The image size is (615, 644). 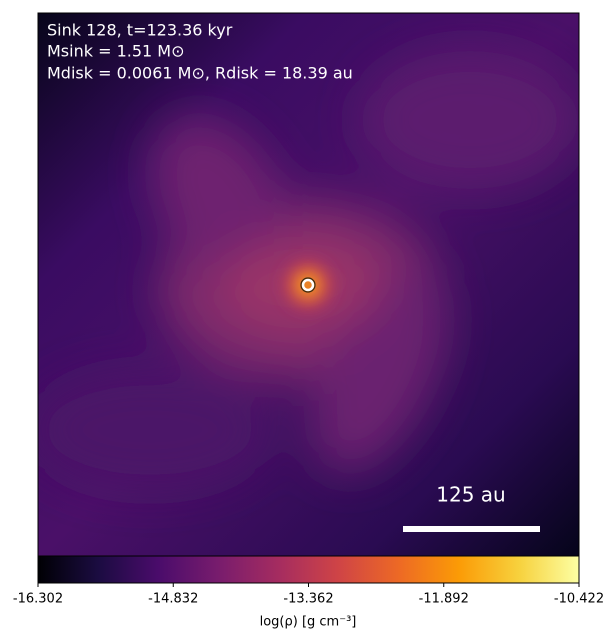 I want to click on scale-bar-label: 125 au, so click(x=470, y=495).